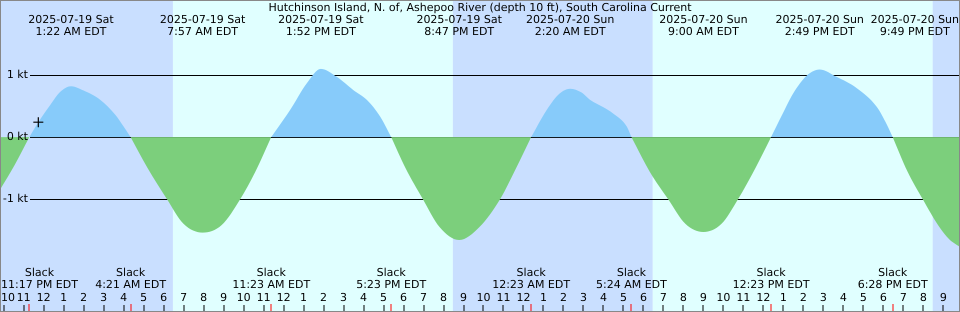  What do you see at coordinates (271, 278) in the screenshot?
I see `annotation: Slack 11:23 AM EDT` at bounding box center [271, 278].